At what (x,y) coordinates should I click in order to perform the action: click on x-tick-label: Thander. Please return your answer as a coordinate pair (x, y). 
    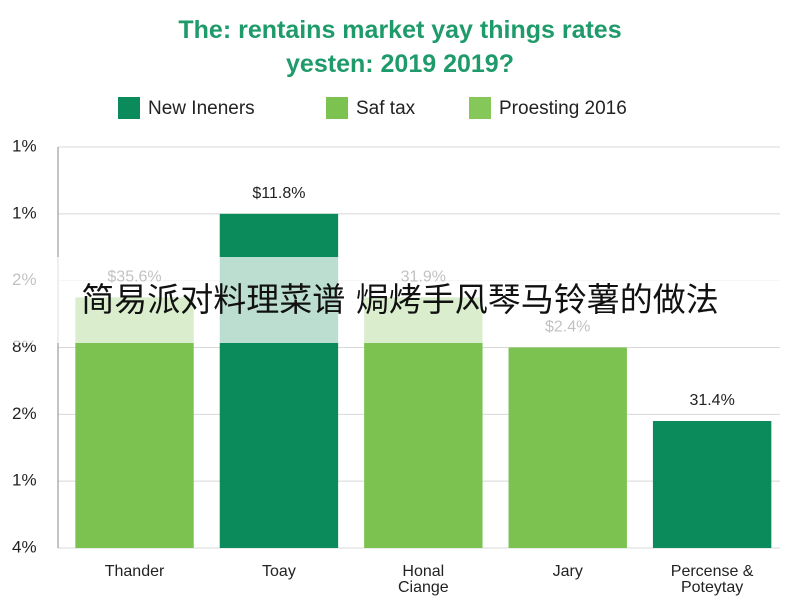
    Looking at the image, I should click on (134, 571).